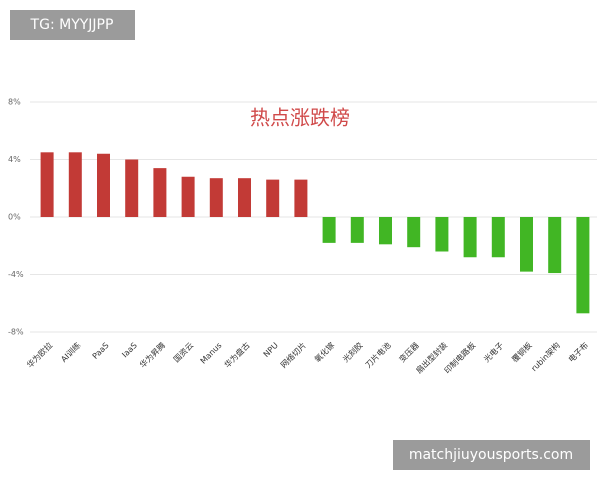 The width and height of the screenshot is (600, 480). What do you see at coordinates (16, 274) in the screenshot?
I see `y-tick-label: -4%` at bounding box center [16, 274].